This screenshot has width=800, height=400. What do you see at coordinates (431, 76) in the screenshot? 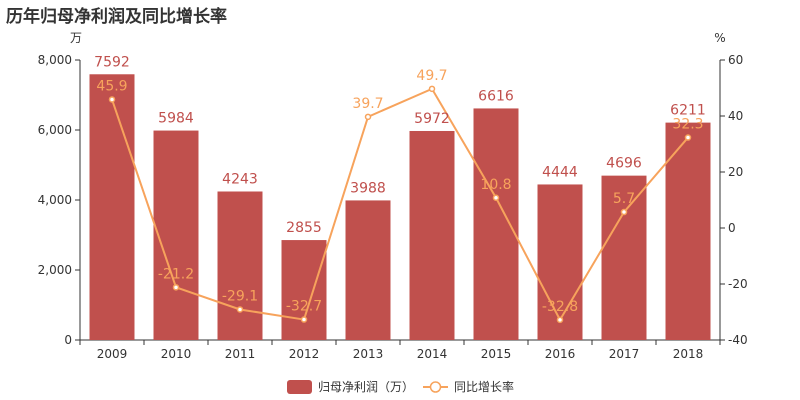
I see `growth-value-label: 49.7` at bounding box center [431, 76].